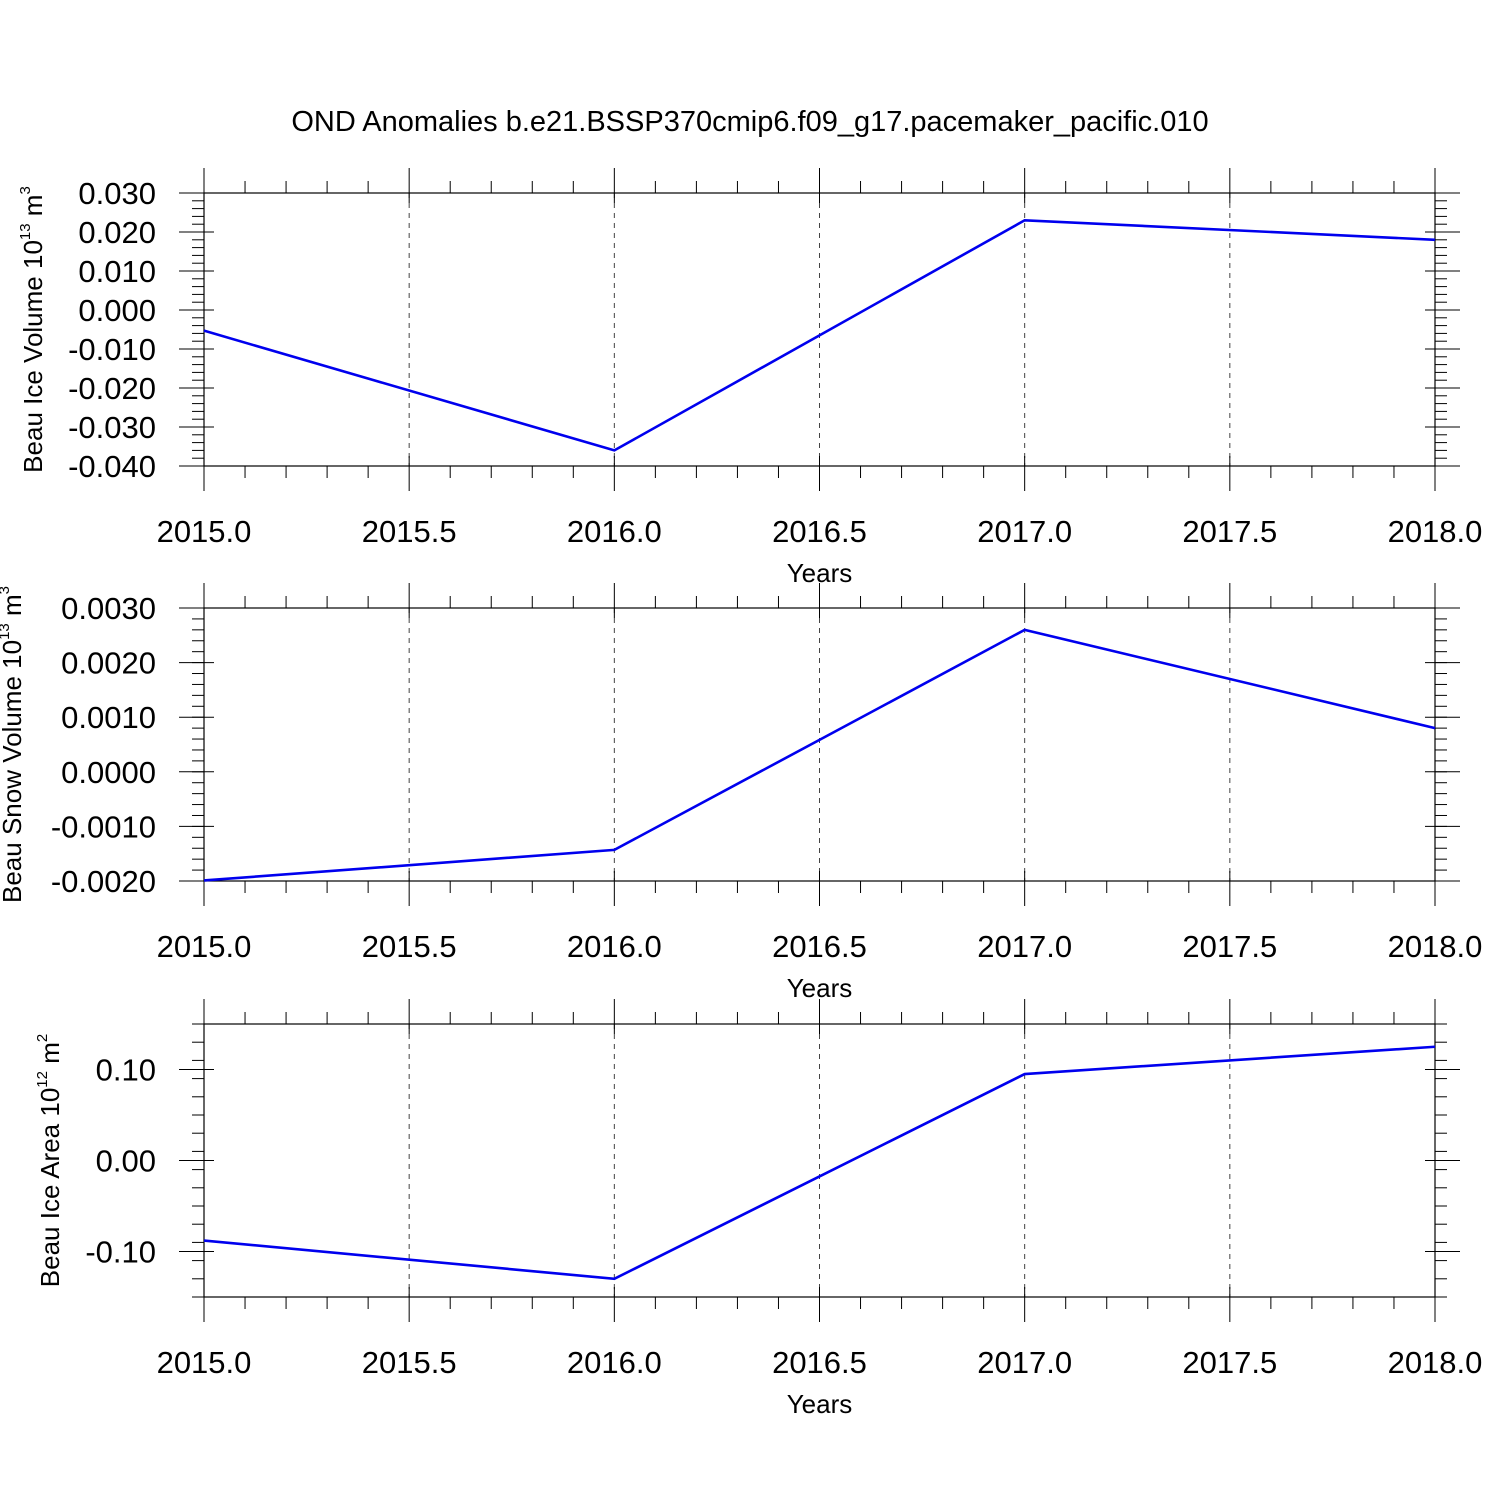 Image resolution: width=1500 pixels, height=1500 pixels. What do you see at coordinates (112, 349) in the screenshot?
I see `y-tick-label: -0.010` at bounding box center [112, 349].